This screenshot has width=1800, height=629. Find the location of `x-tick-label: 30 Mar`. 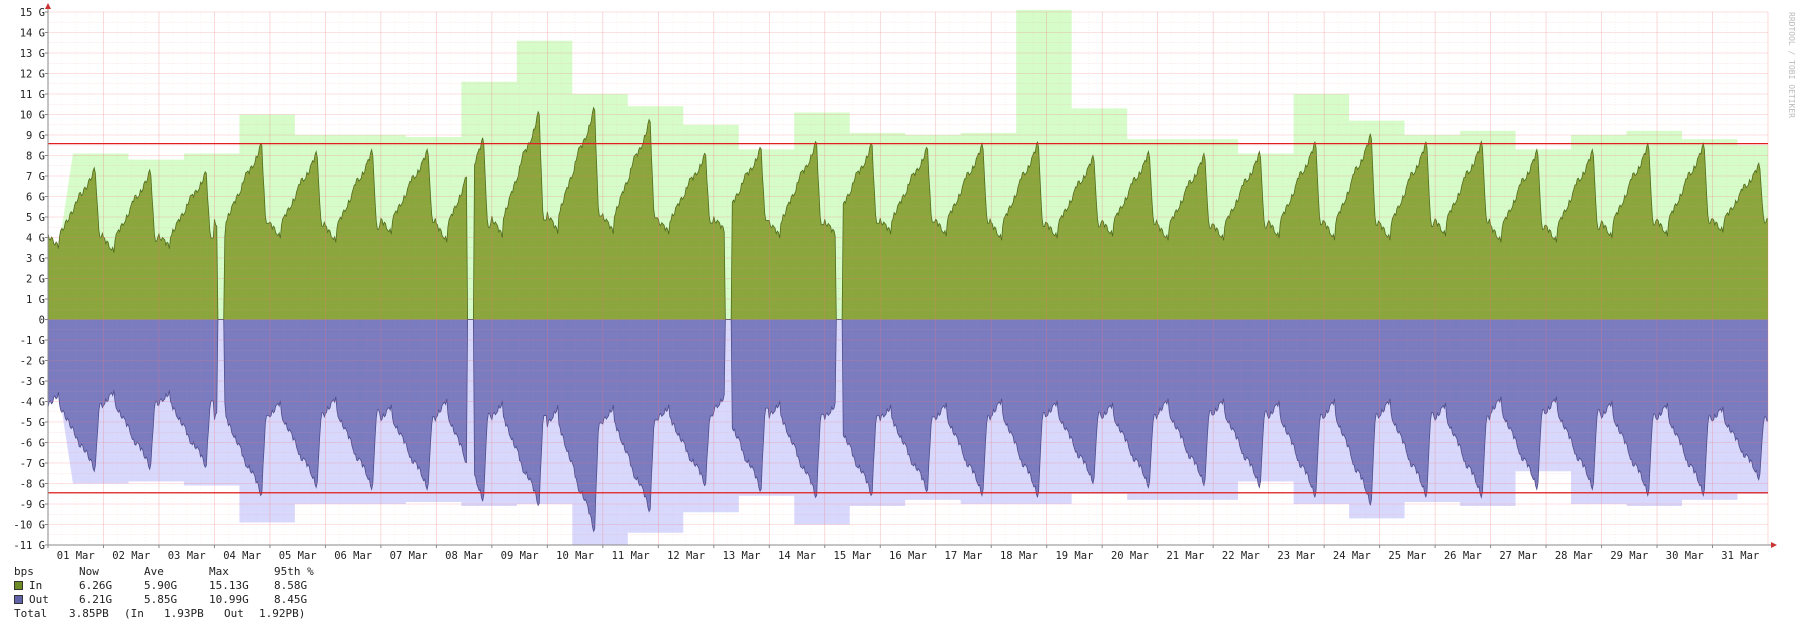

x-tick-label: 30 Mar is located at coordinates (1685, 555).